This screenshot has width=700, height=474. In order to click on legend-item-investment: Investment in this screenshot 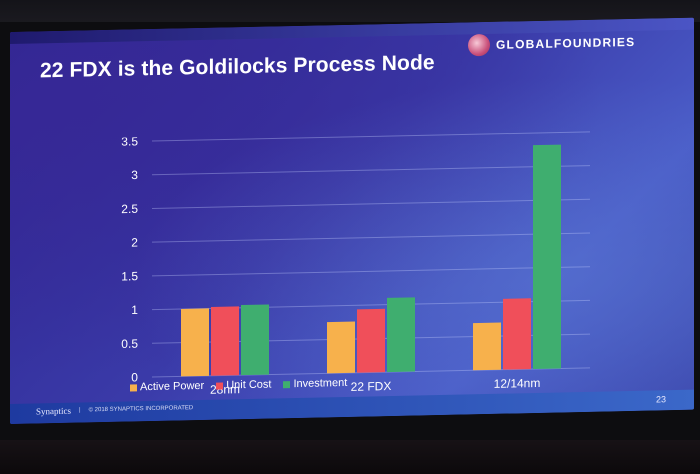, I will do `click(315, 383)`.